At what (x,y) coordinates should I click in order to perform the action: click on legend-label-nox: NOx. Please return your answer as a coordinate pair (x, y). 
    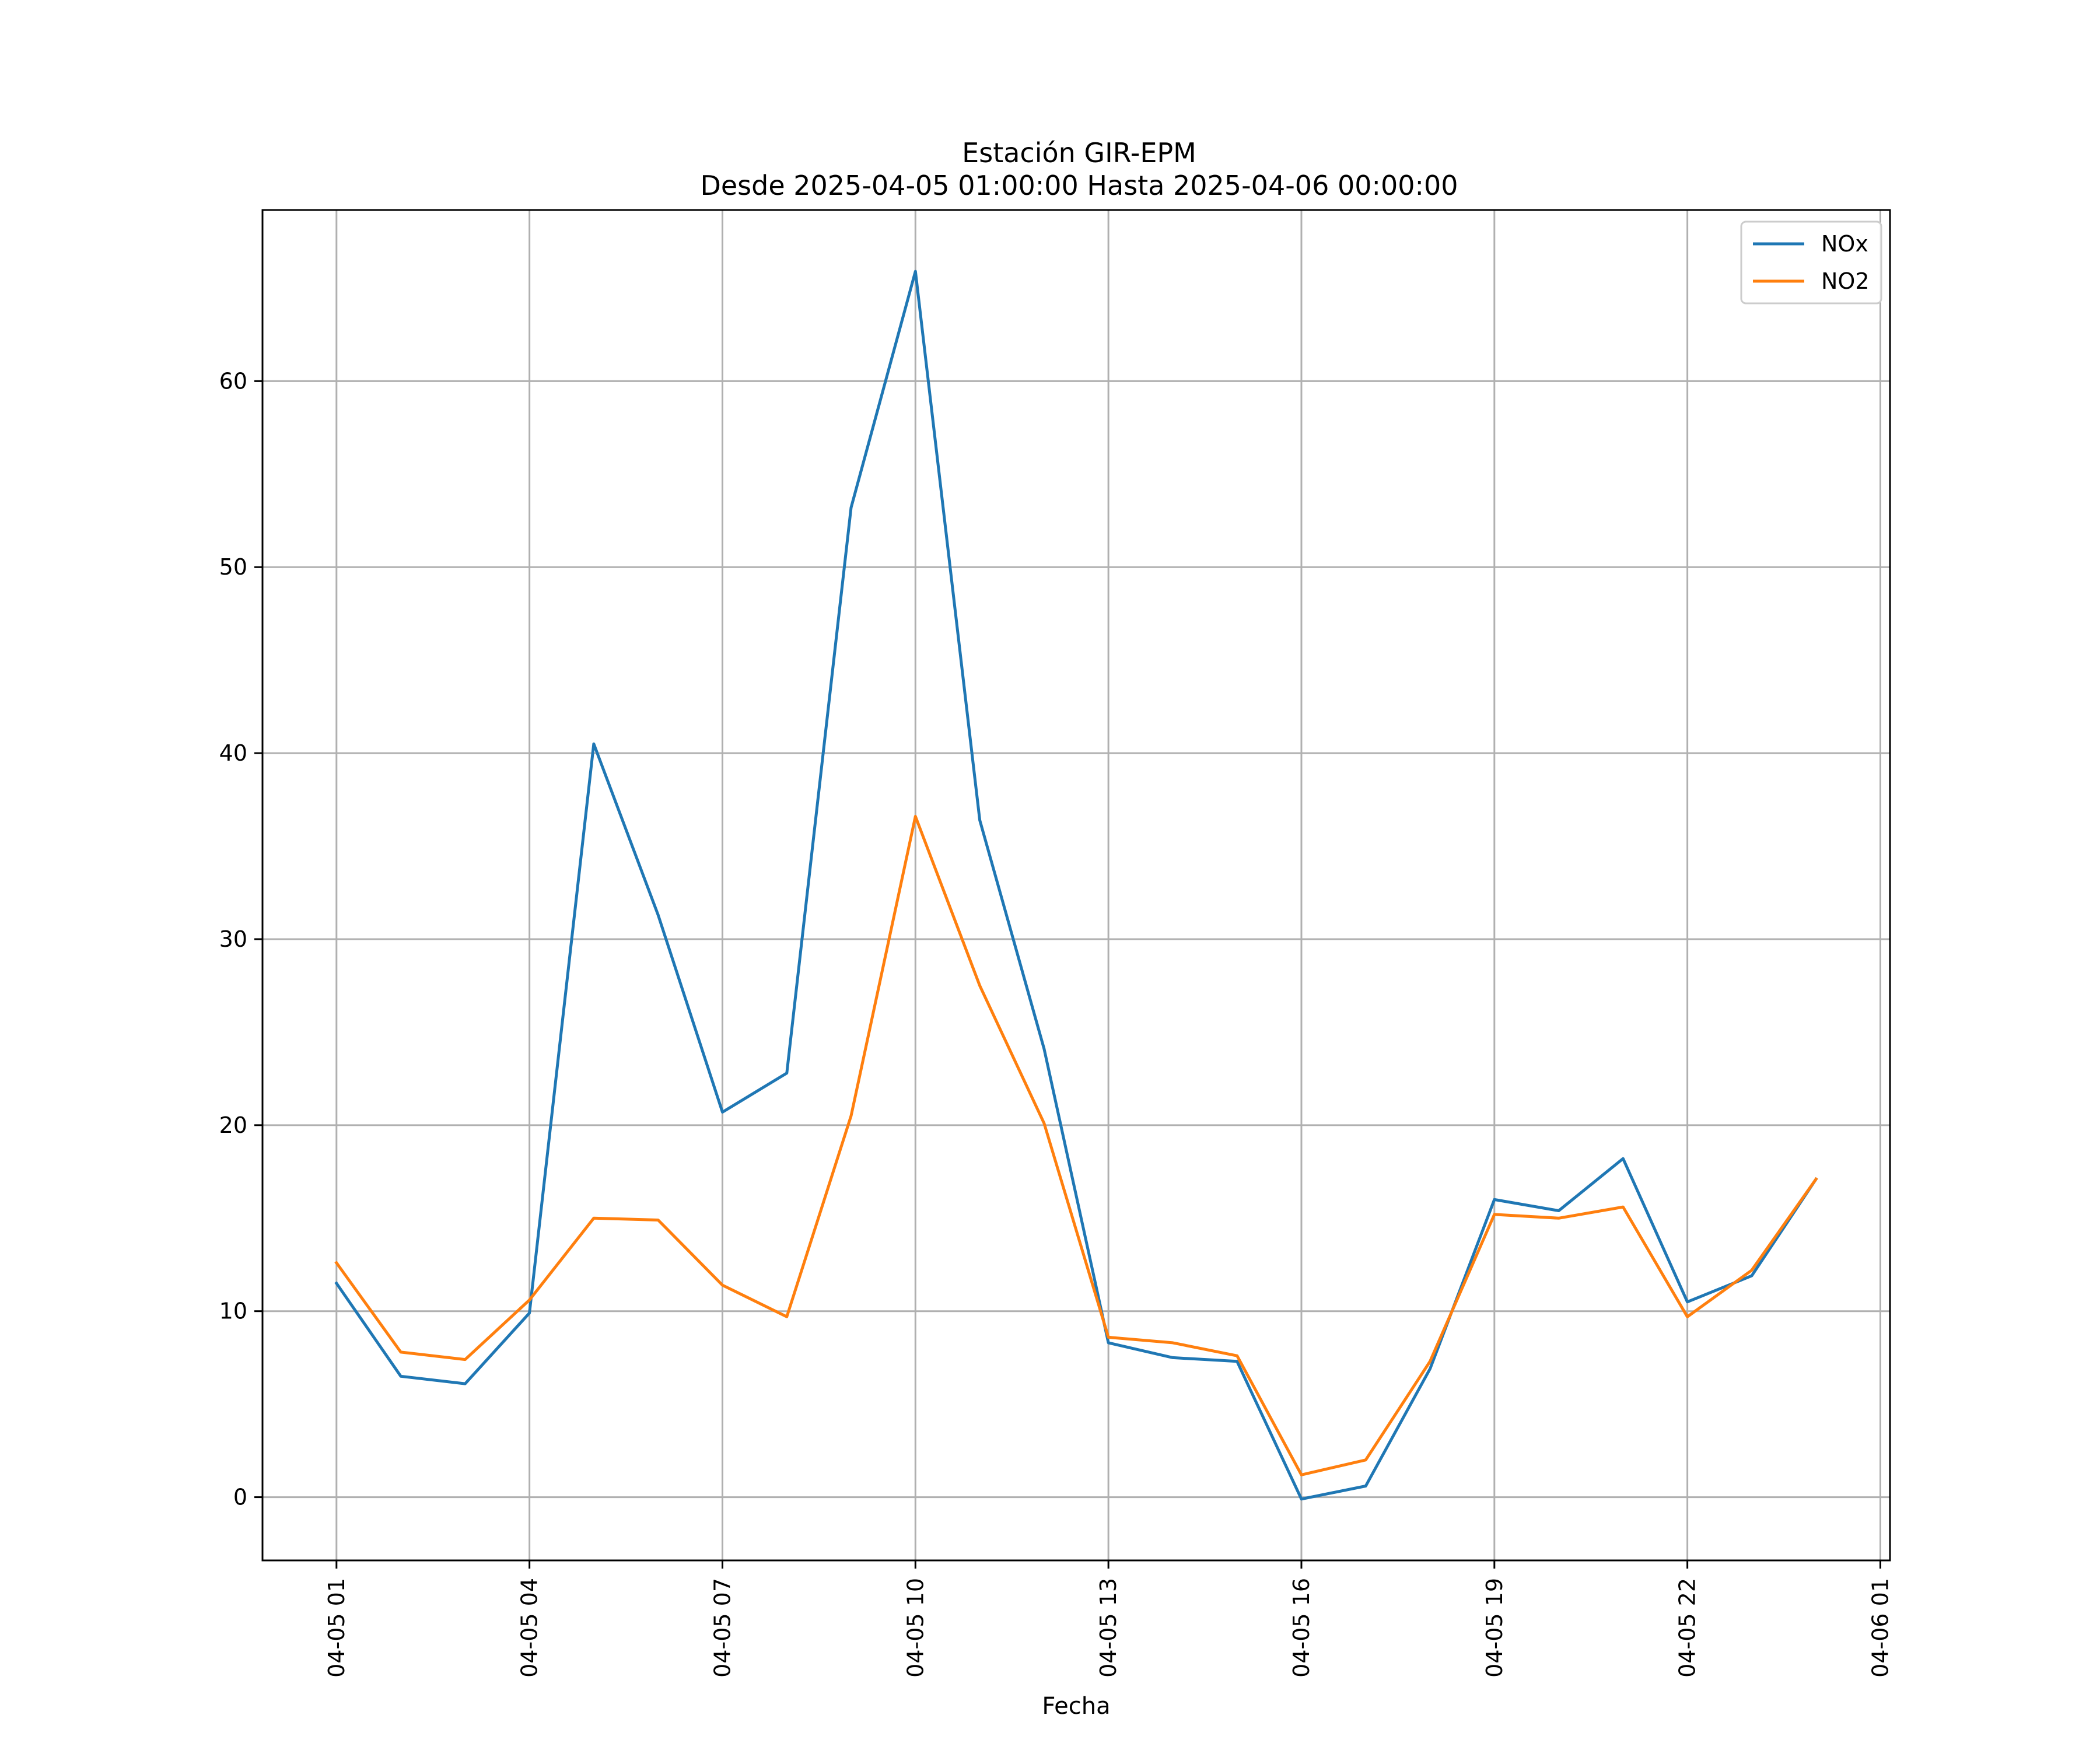
    Looking at the image, I should click on (1845, 244).